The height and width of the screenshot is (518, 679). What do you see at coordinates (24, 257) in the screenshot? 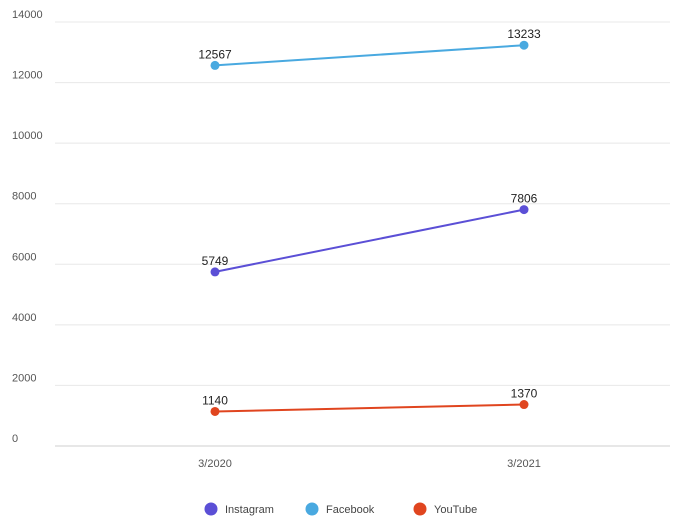
I see `y-tick-label: 6000` at bounding box center [24, 257].